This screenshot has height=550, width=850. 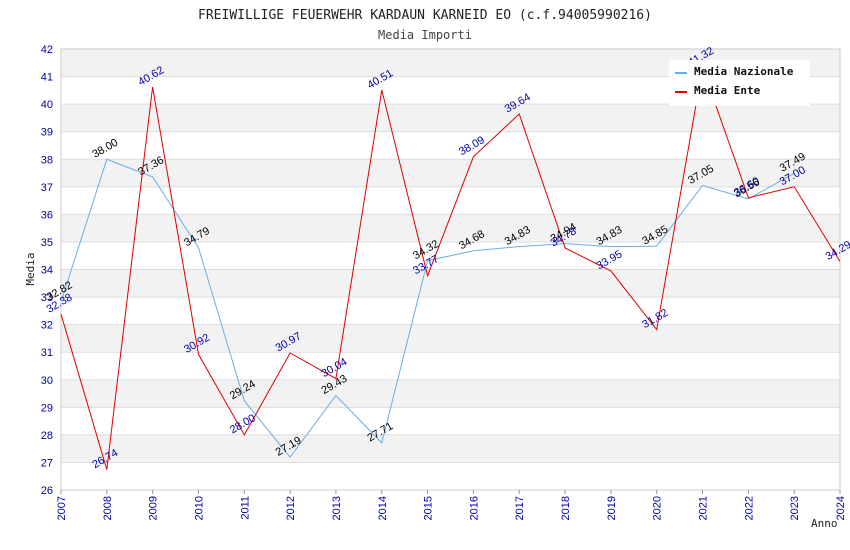 I want to click on x-tick-label: 2015, so click(x=429, y=508).